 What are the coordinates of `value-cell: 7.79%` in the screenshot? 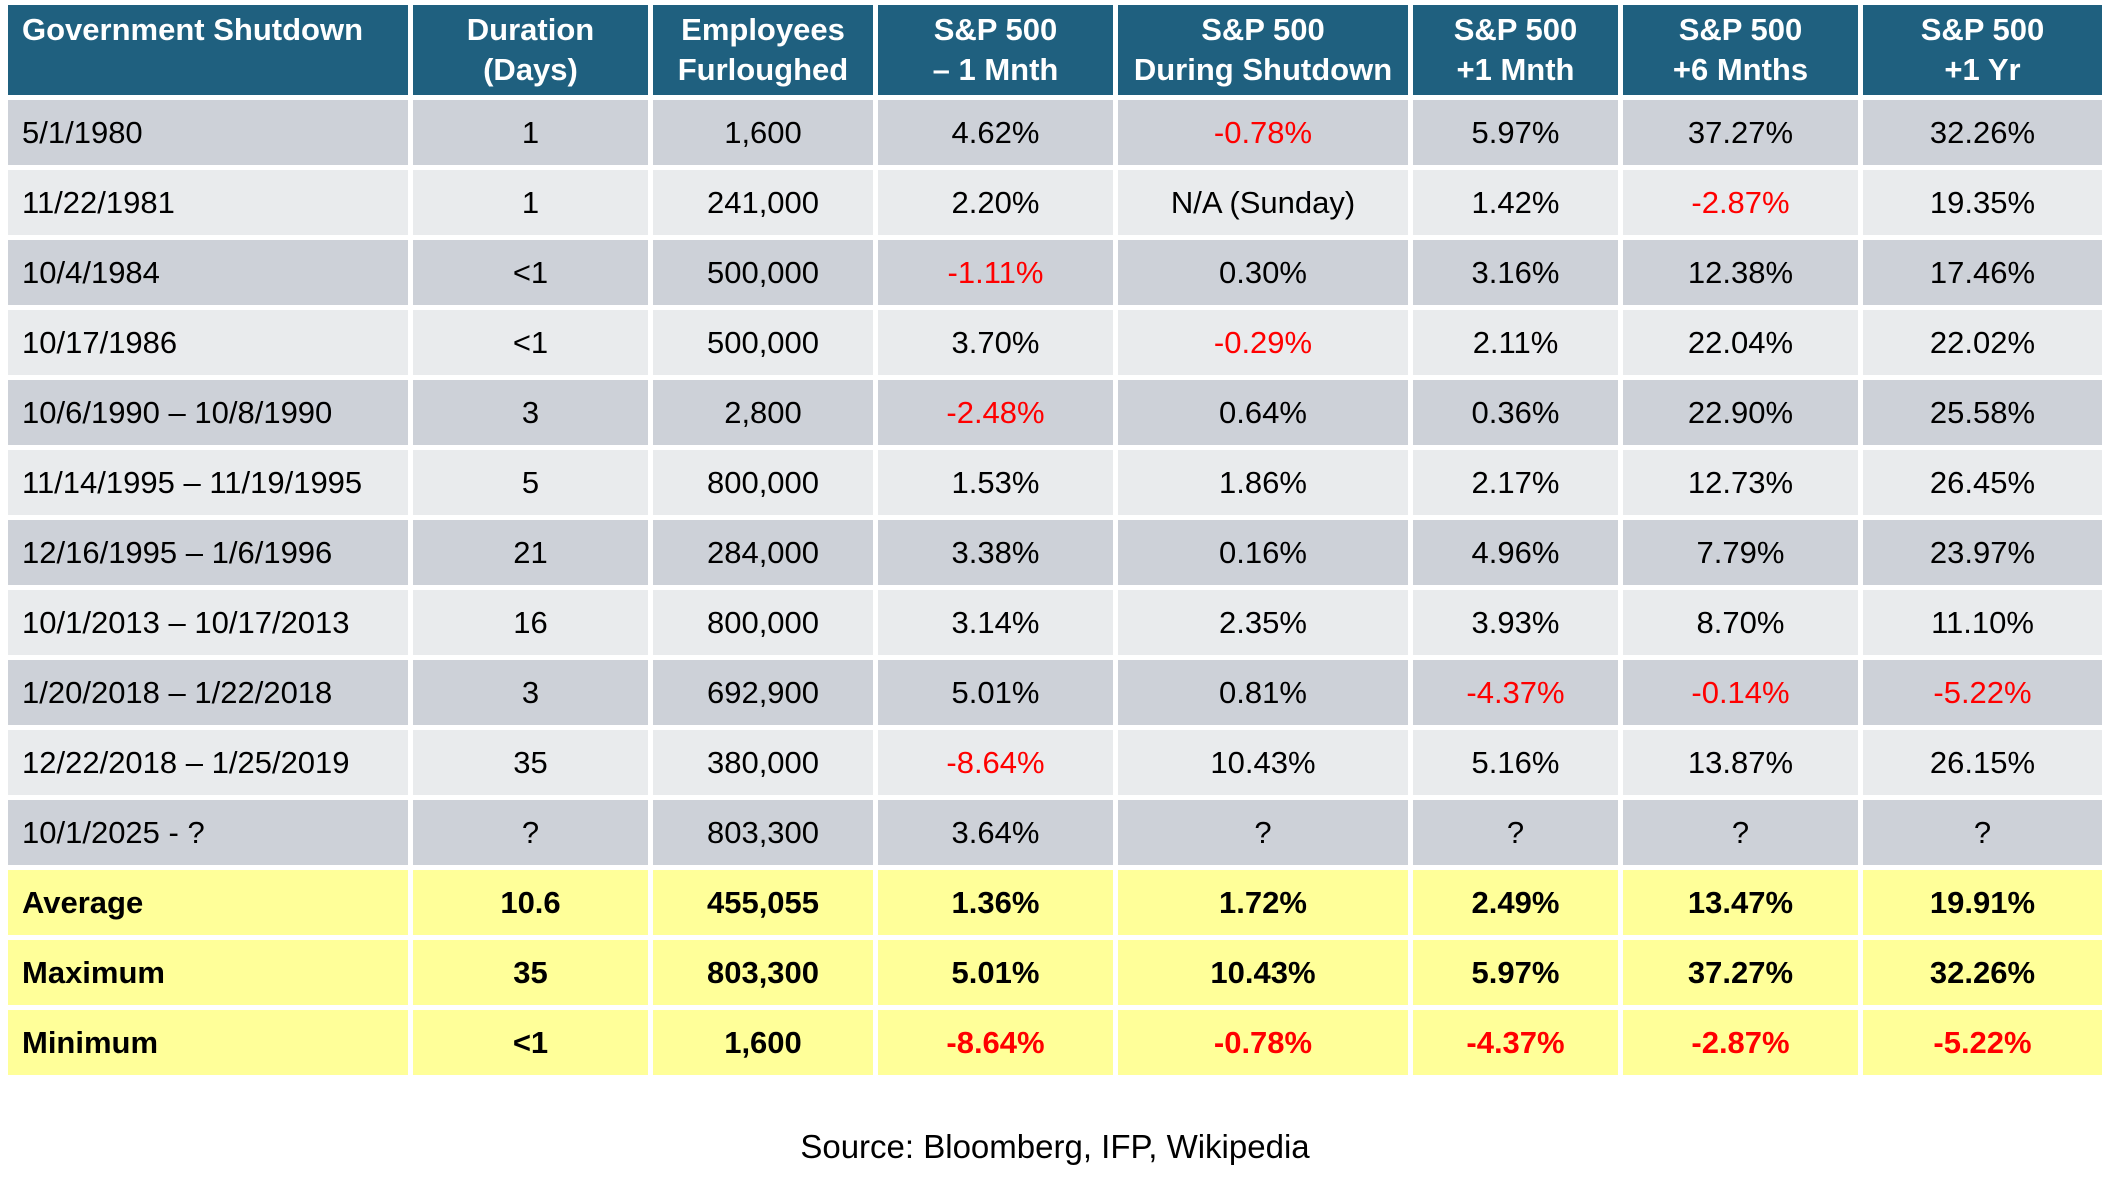 It's located at (1740, 552).